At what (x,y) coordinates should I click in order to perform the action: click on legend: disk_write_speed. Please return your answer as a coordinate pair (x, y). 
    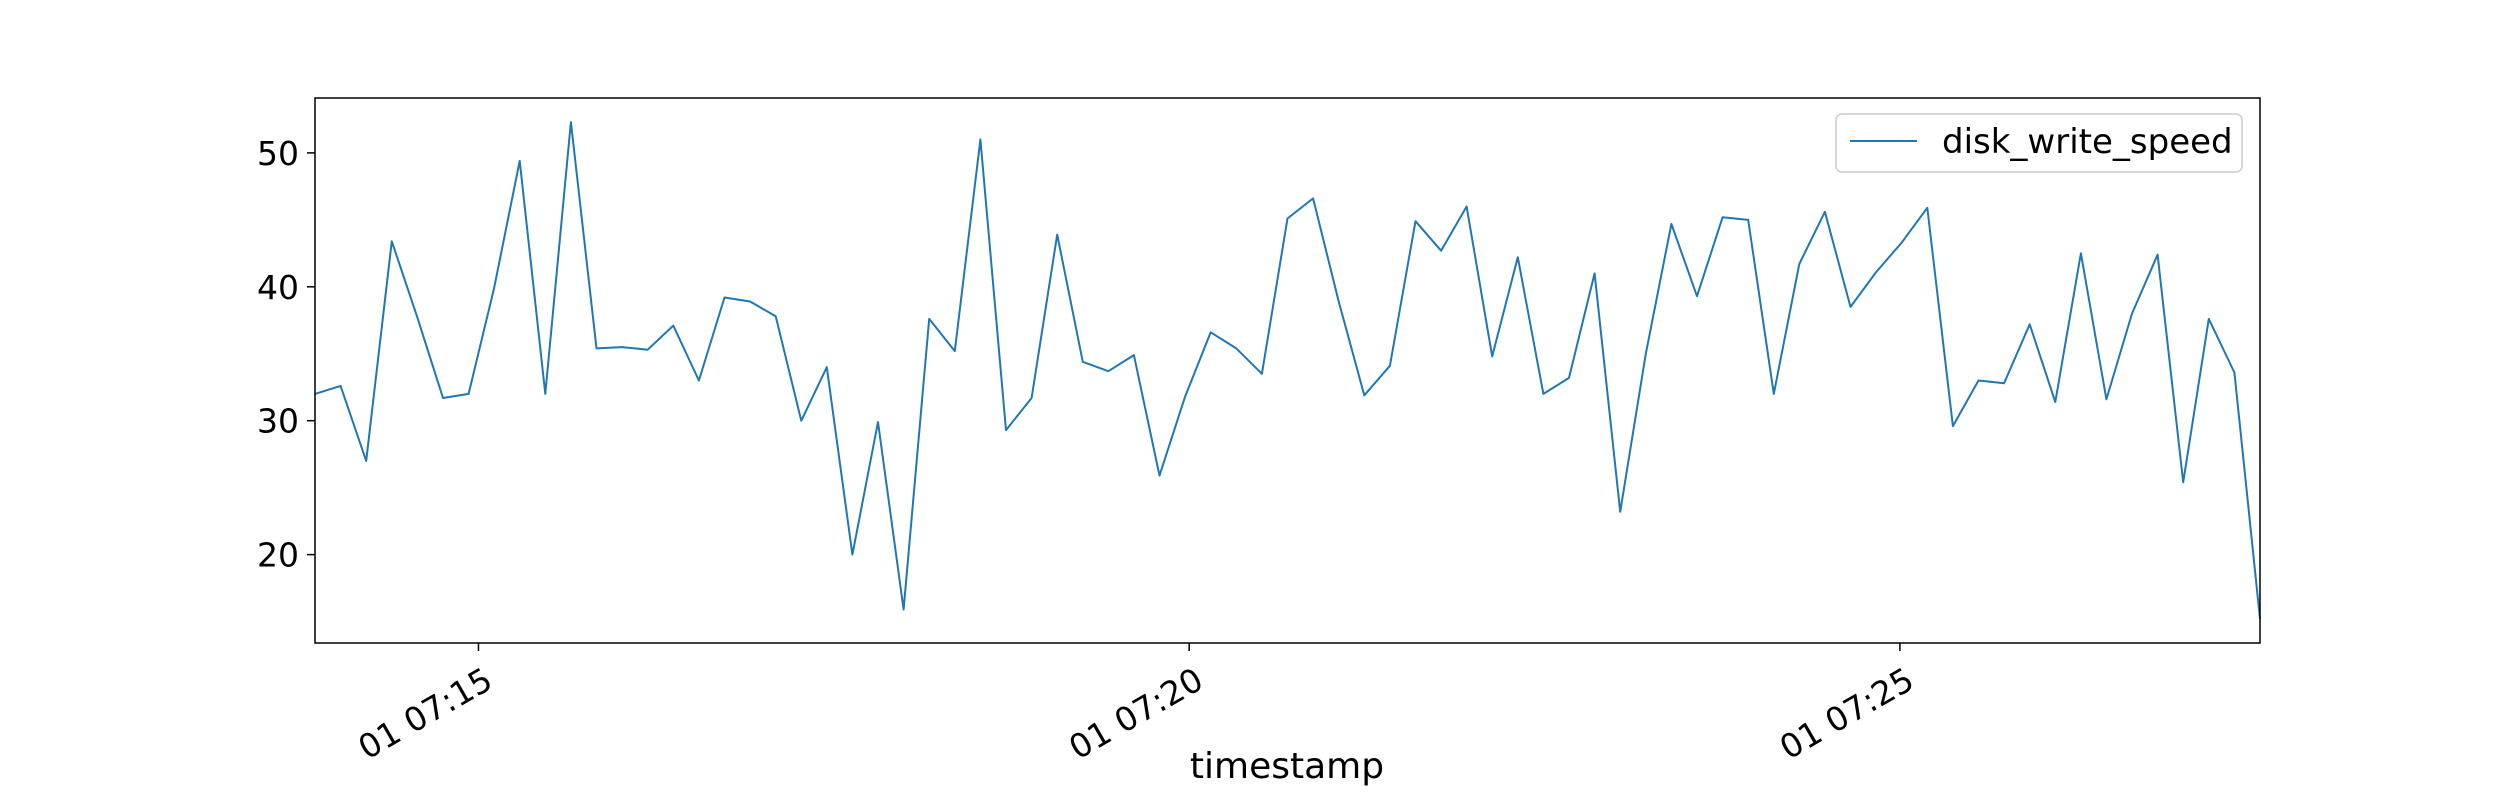
    Looking at the image, I should click on (2039, 143).